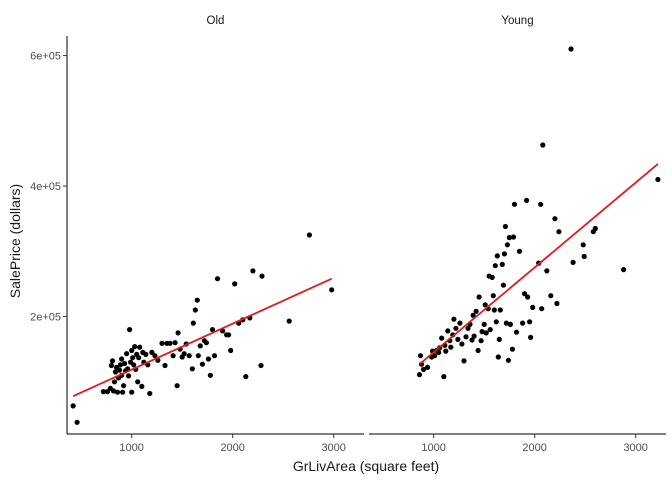 Image resolution: width=672 pixels, height=480 pixels. What do you see at coordinates (517, 21) in the screenshot?
I see `facet-strip-label: Young` at bounding box center [517, 21].